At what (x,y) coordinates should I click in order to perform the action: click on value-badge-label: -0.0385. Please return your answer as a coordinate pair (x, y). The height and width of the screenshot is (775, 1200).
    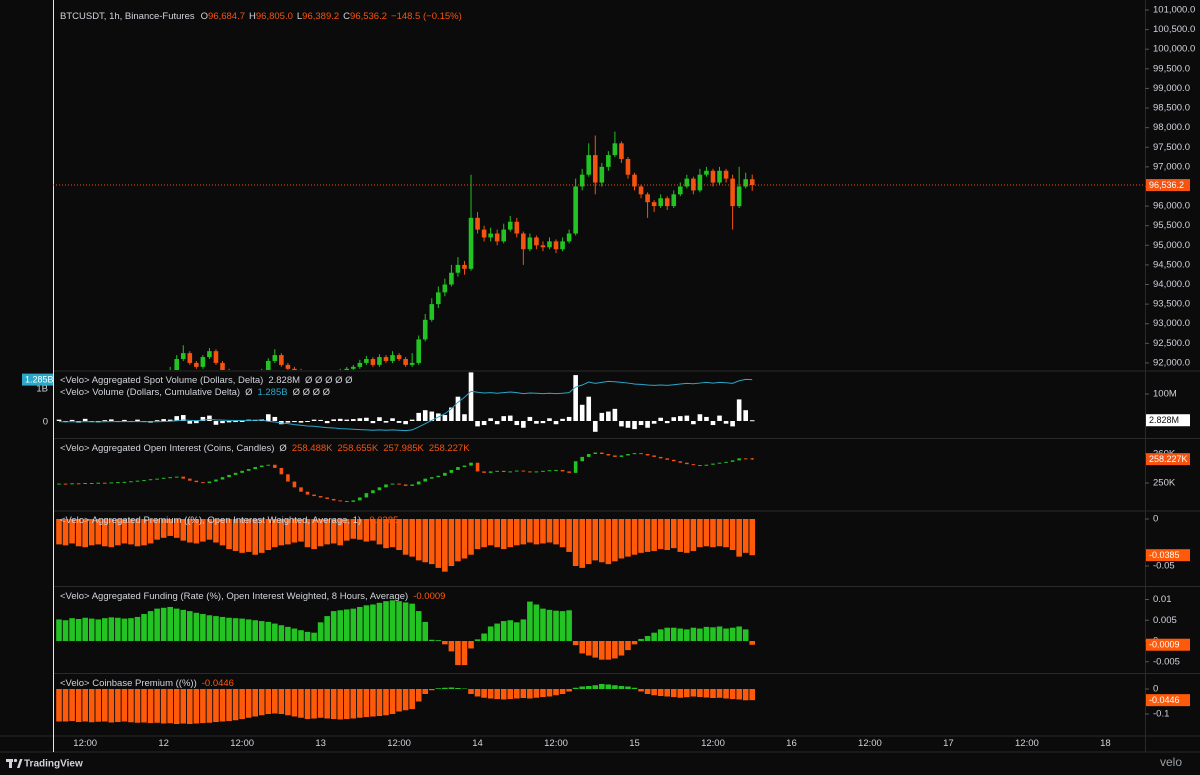
    Looking at the image, I should click on (1164, 555).